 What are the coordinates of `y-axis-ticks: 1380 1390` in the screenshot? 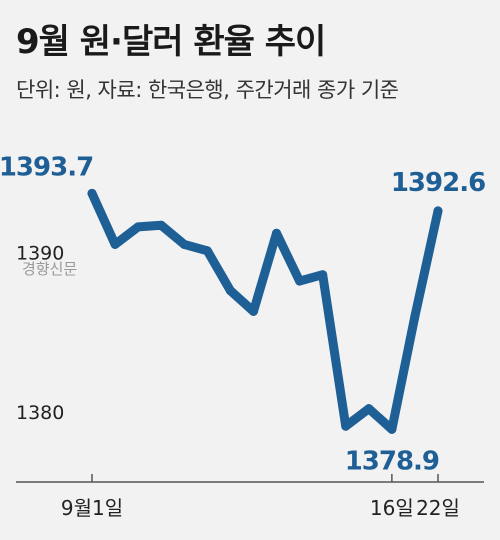 It's located at (40, 332).